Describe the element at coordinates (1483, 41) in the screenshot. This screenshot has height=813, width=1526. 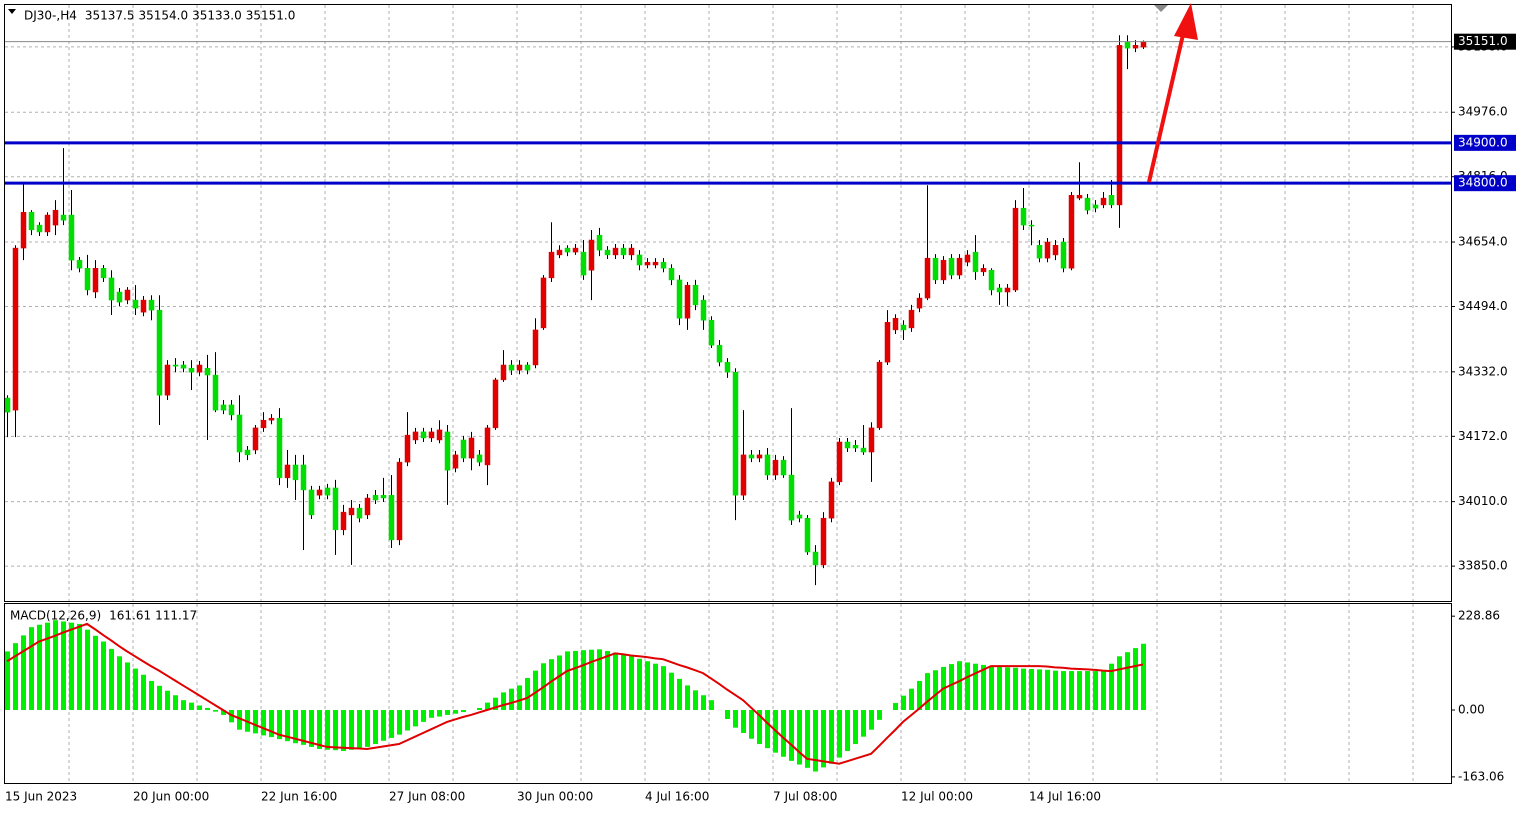
I see `last-price-label: 35151.0` at that location.